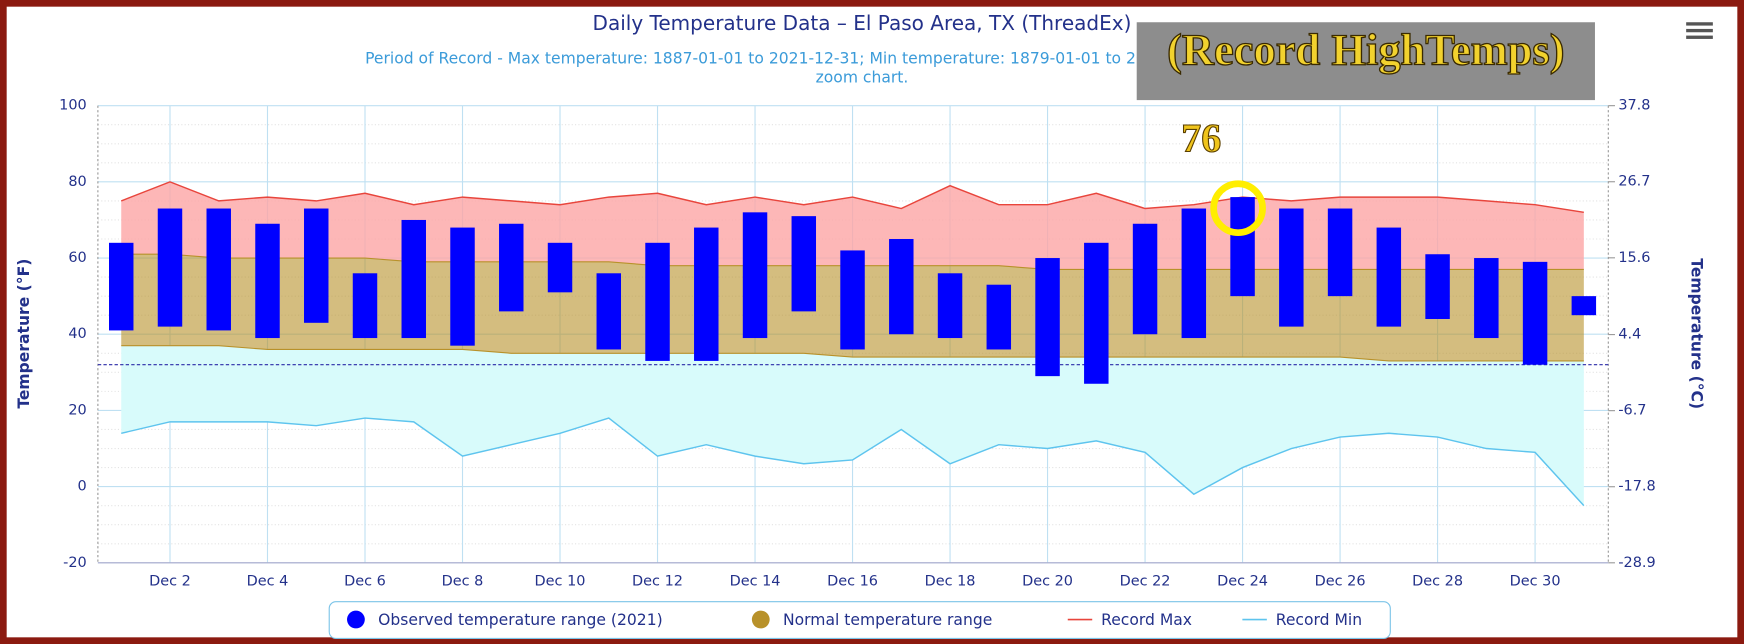 Image resolution: width=1744 pixels, height=644 pixels. I want to click on callout-text: 76, so click(1201, 138).